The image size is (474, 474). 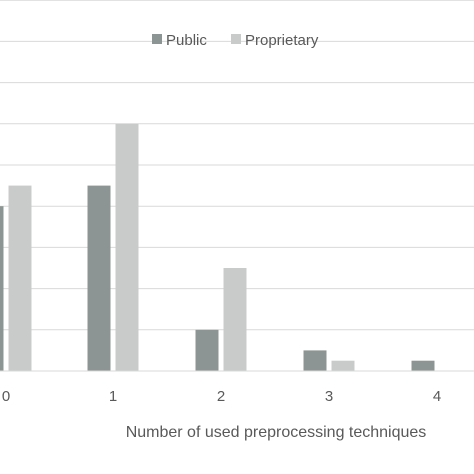 I want to click on legend-swatch-public, so click(x=157, y=39).